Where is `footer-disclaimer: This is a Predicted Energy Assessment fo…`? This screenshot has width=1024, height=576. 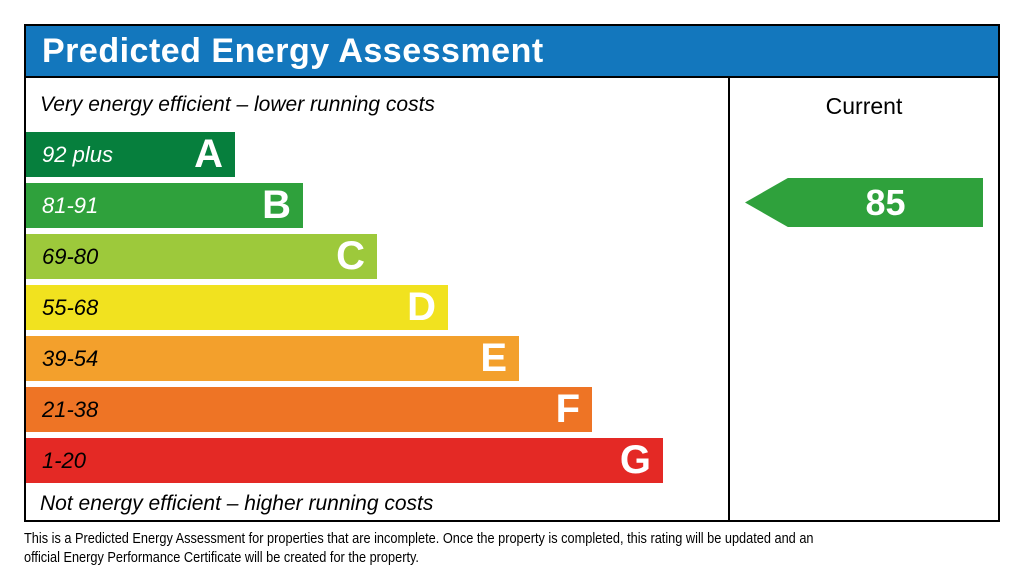 footer-disclaimer: This is a Predicted Energy Assessment fo… is located at coordinates (491, 548).